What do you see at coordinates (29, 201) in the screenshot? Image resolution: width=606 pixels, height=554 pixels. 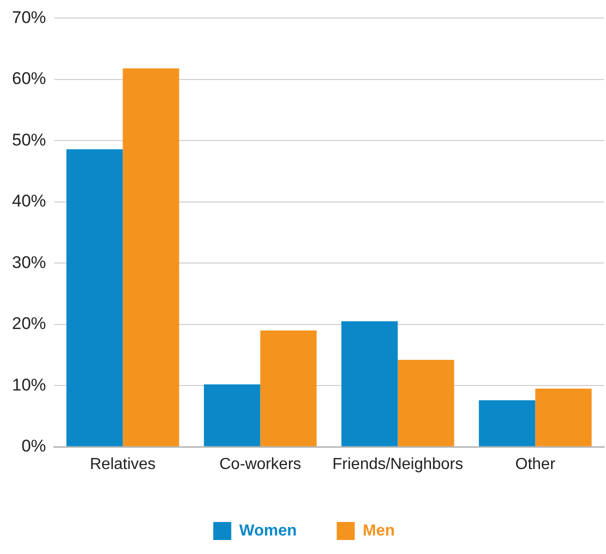 I see `y-tick-label: 40%` at bounding box center [29, 201].